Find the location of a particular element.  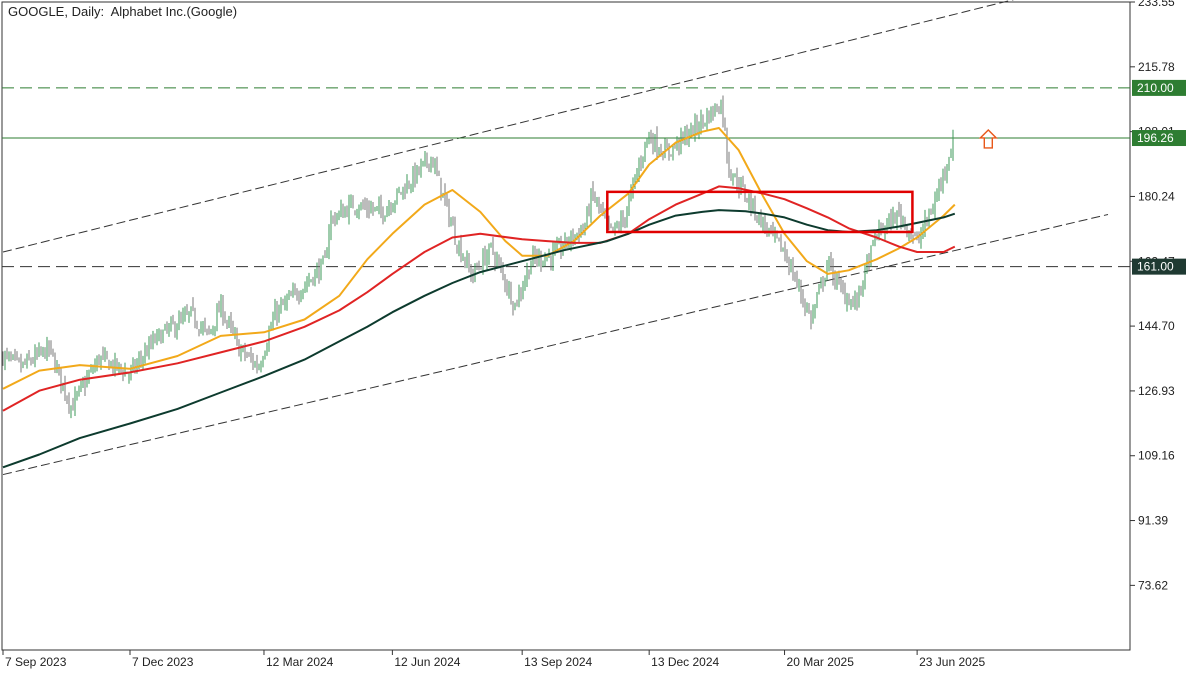

x-tick-label: 13 Dec 2024 is located at coordinates (685, 662).